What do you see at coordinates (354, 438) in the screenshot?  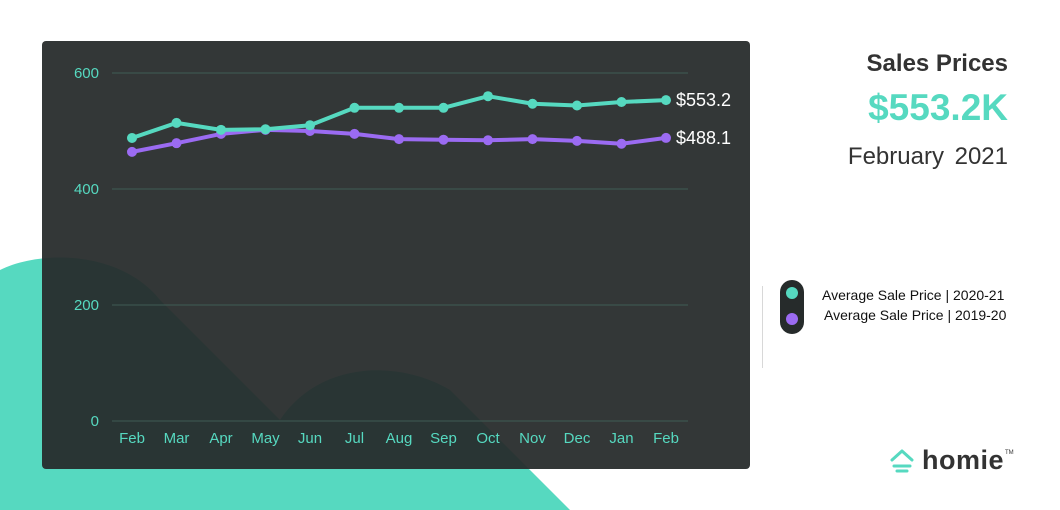 I see `x-tick-label: Jul` at bounding box center [354, 438].